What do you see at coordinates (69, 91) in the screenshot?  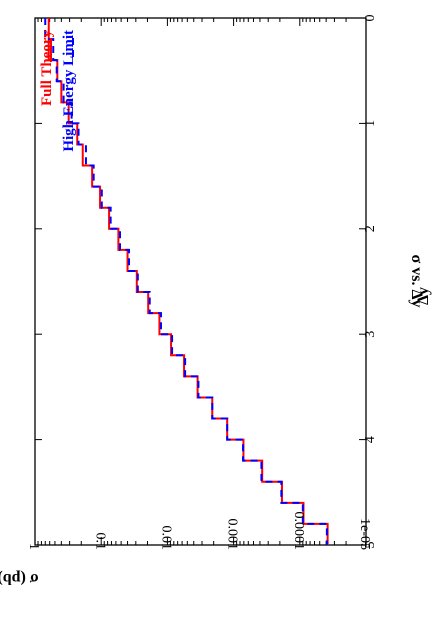 I see `legend-label-high-energy-limit: High Energy Limit` at bounding box center [69, 91].